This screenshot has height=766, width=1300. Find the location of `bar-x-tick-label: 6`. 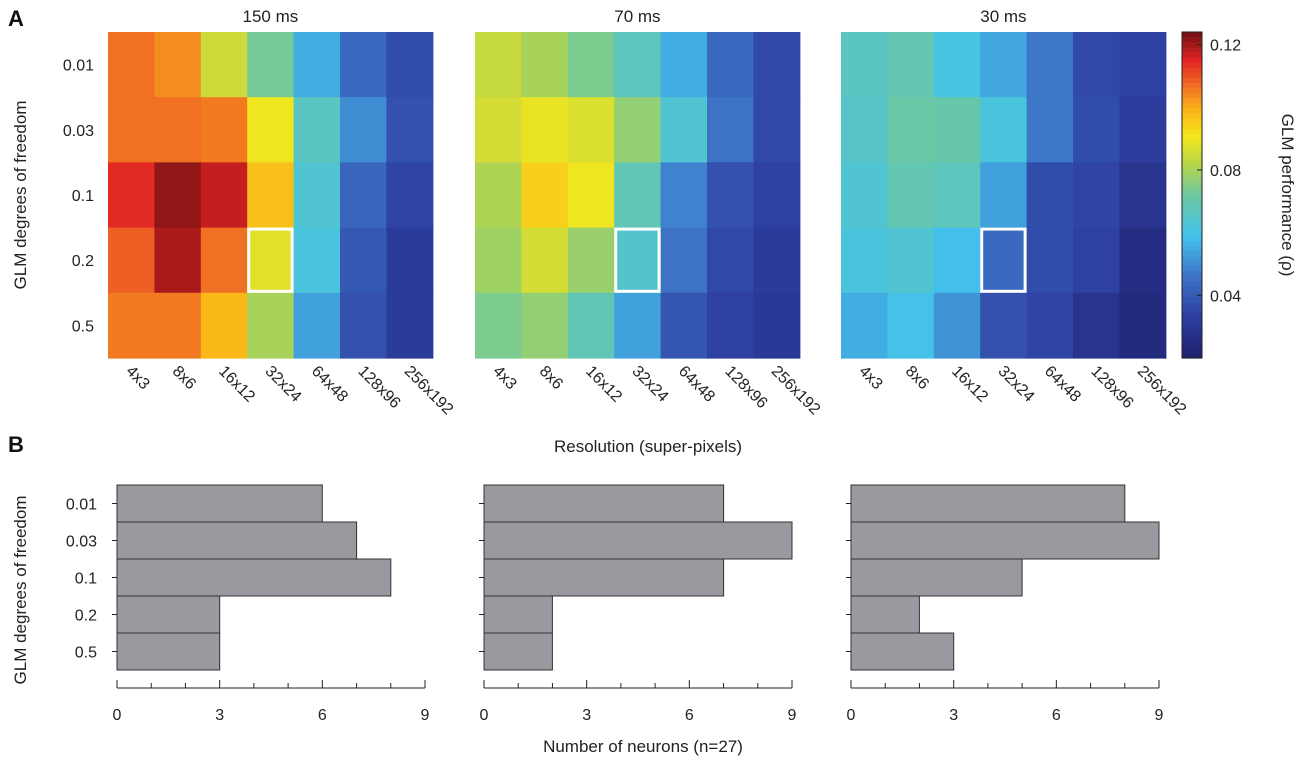

bar-x-tick-label: 6 is located at coordinates (1056, 715).